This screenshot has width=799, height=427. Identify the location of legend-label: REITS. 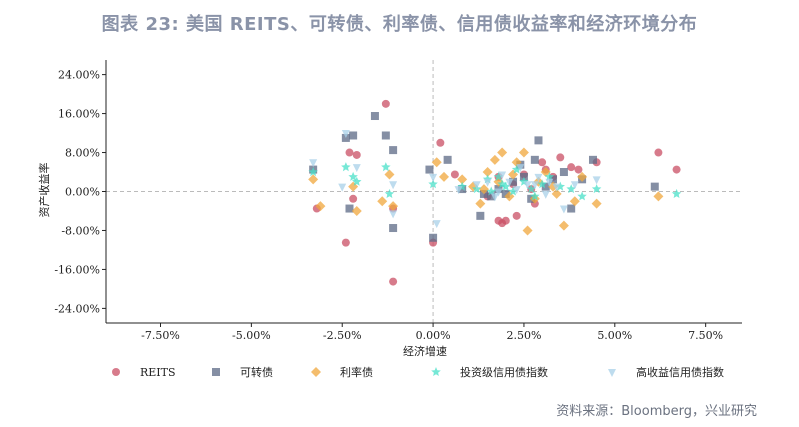
(158, 372).